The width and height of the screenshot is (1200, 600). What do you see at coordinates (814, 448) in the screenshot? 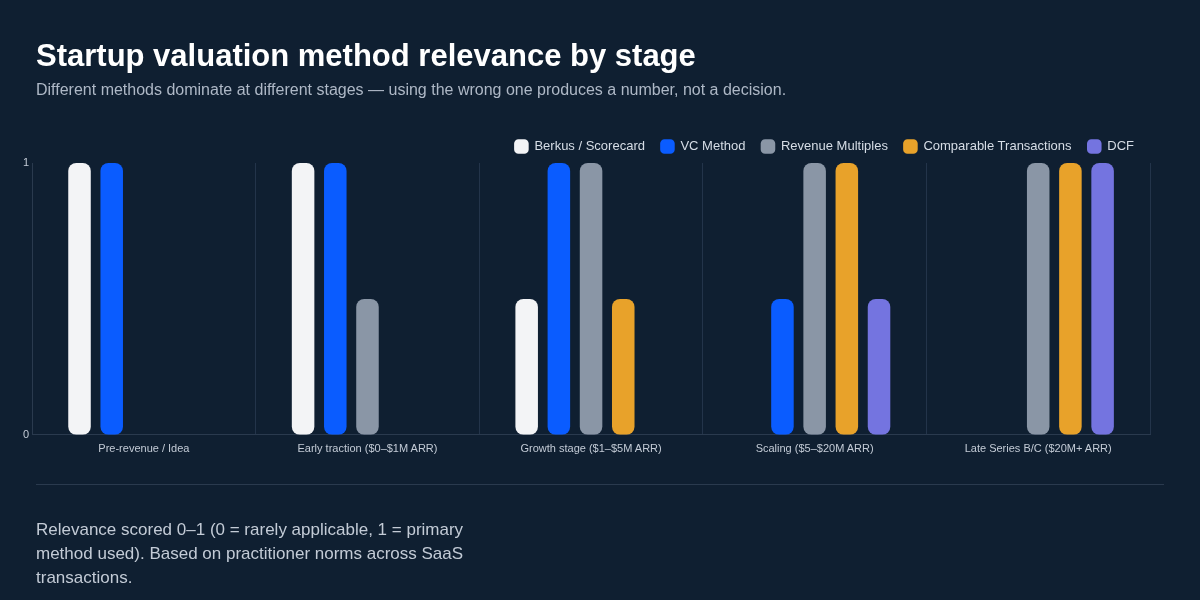
I see `x-tick-label: Scaling ($5–$20M ARR)` at bounding box center [814, 448].